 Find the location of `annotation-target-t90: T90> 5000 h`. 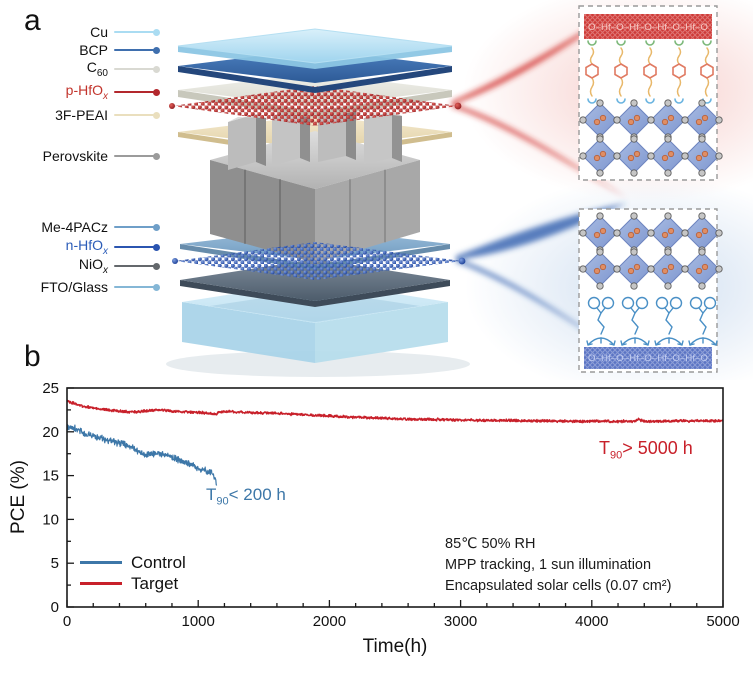

annotation-target-t90: T90> 5000 h is located at coordinates (646, 450).